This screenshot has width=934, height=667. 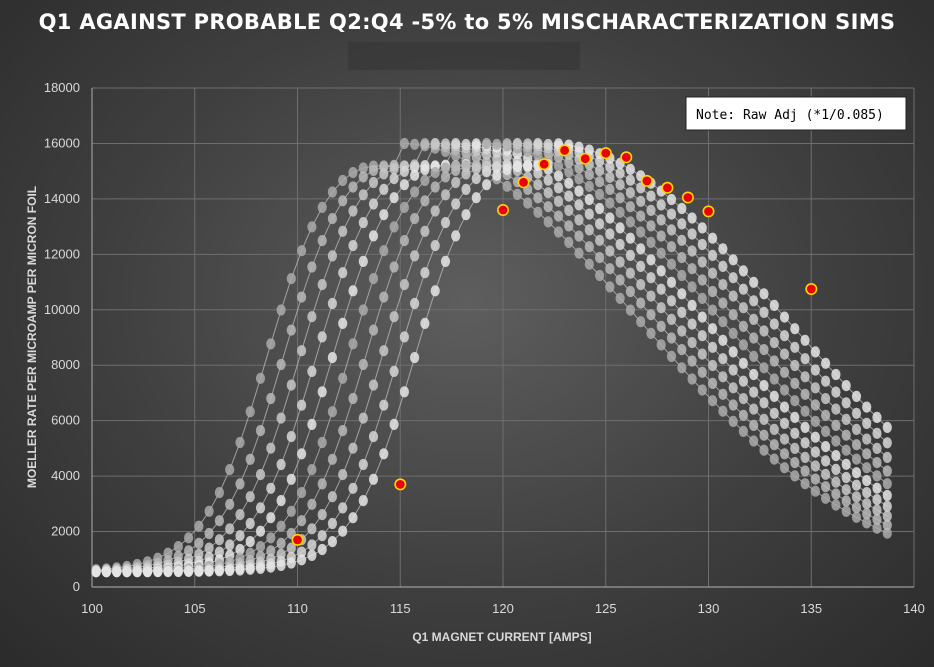 I want to click on x-tick-label: 140, so click(x=914, y=608).